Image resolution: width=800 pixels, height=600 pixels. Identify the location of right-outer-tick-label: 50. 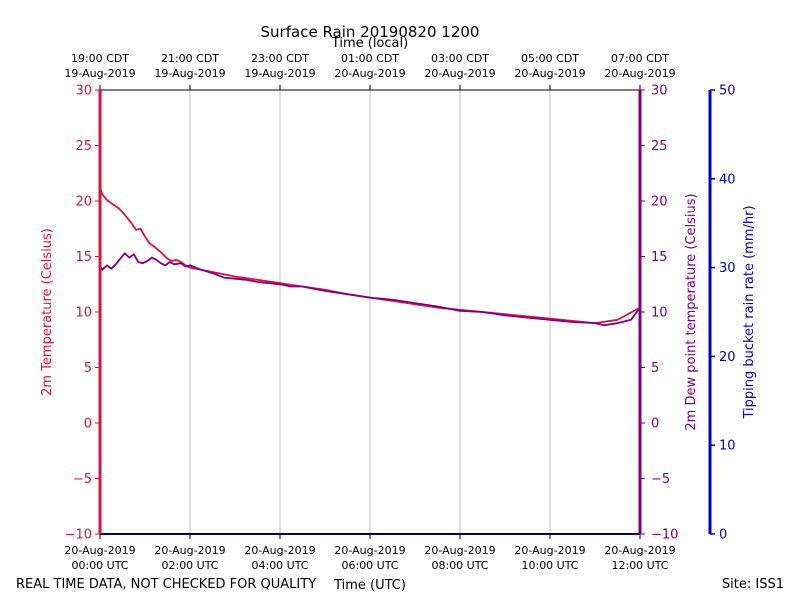
(727, 91).